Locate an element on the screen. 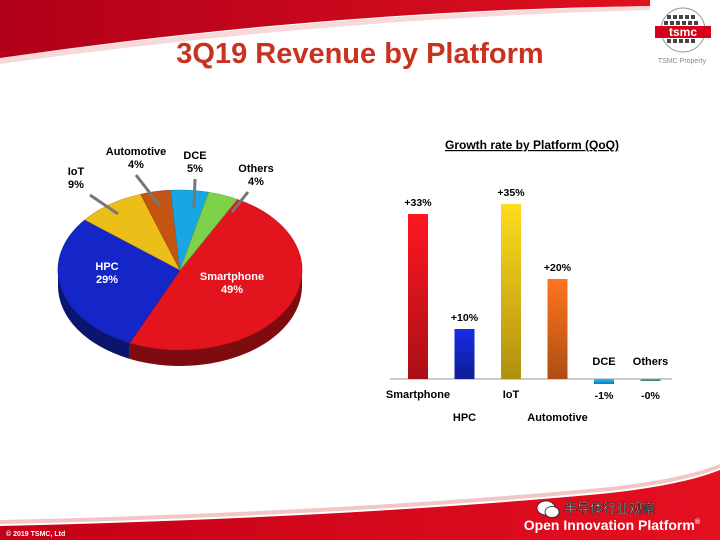 Image resolution: width=720 pixels, height=540 pixels. footer-swoosh-light is located at coordinates (360, 494).